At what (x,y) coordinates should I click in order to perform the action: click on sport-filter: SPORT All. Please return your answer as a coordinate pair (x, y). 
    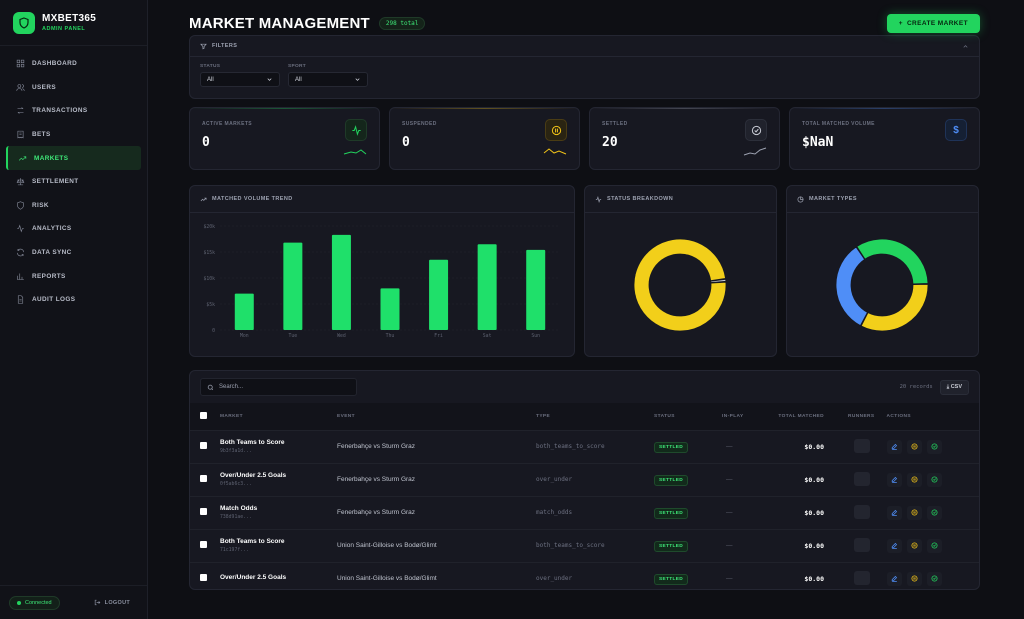
    Looking at the image, I should click on (328, 75).